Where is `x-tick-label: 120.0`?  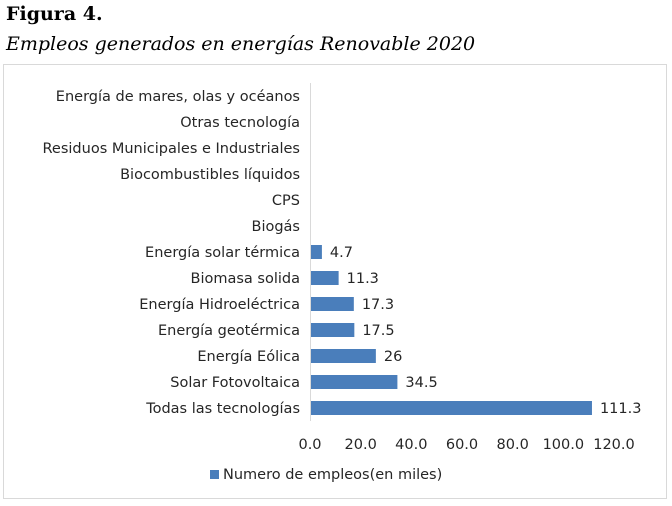 x-tick-label: 120.0 is located at coordinates (614, 445).